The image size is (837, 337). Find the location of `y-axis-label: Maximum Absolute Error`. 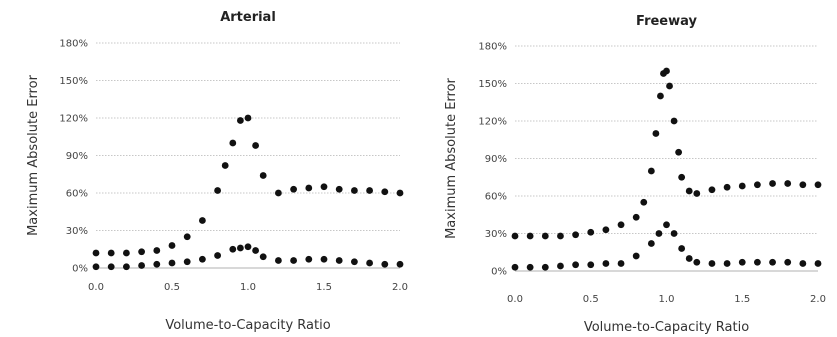

y-axis-label: Maximum Absolute Error is located at coordinates (451, 157).